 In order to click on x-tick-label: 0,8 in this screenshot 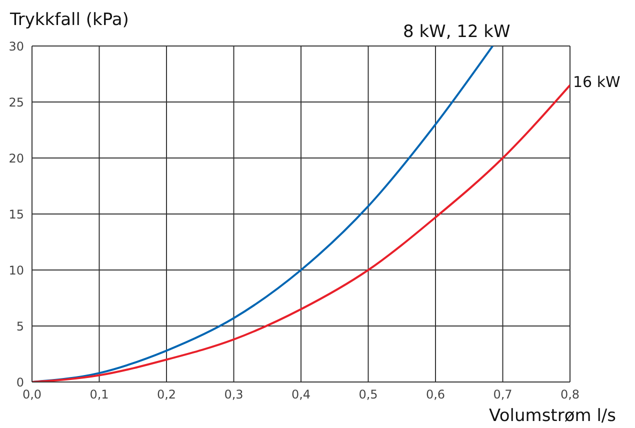, I will do `click(570, 395)`.